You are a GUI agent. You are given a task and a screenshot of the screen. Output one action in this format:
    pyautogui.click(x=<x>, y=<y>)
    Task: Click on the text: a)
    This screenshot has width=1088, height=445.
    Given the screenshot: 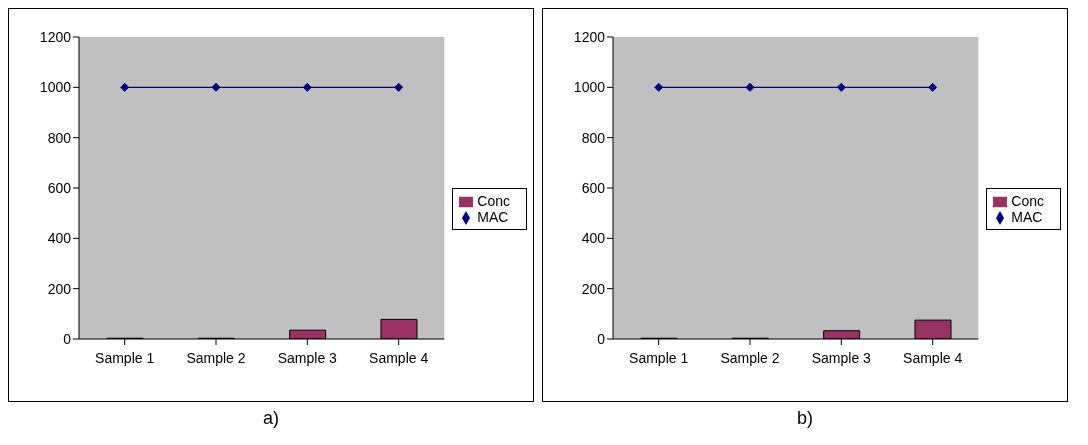 What is the action you would take?
    pyautogui.click(x=271, y=418)
    